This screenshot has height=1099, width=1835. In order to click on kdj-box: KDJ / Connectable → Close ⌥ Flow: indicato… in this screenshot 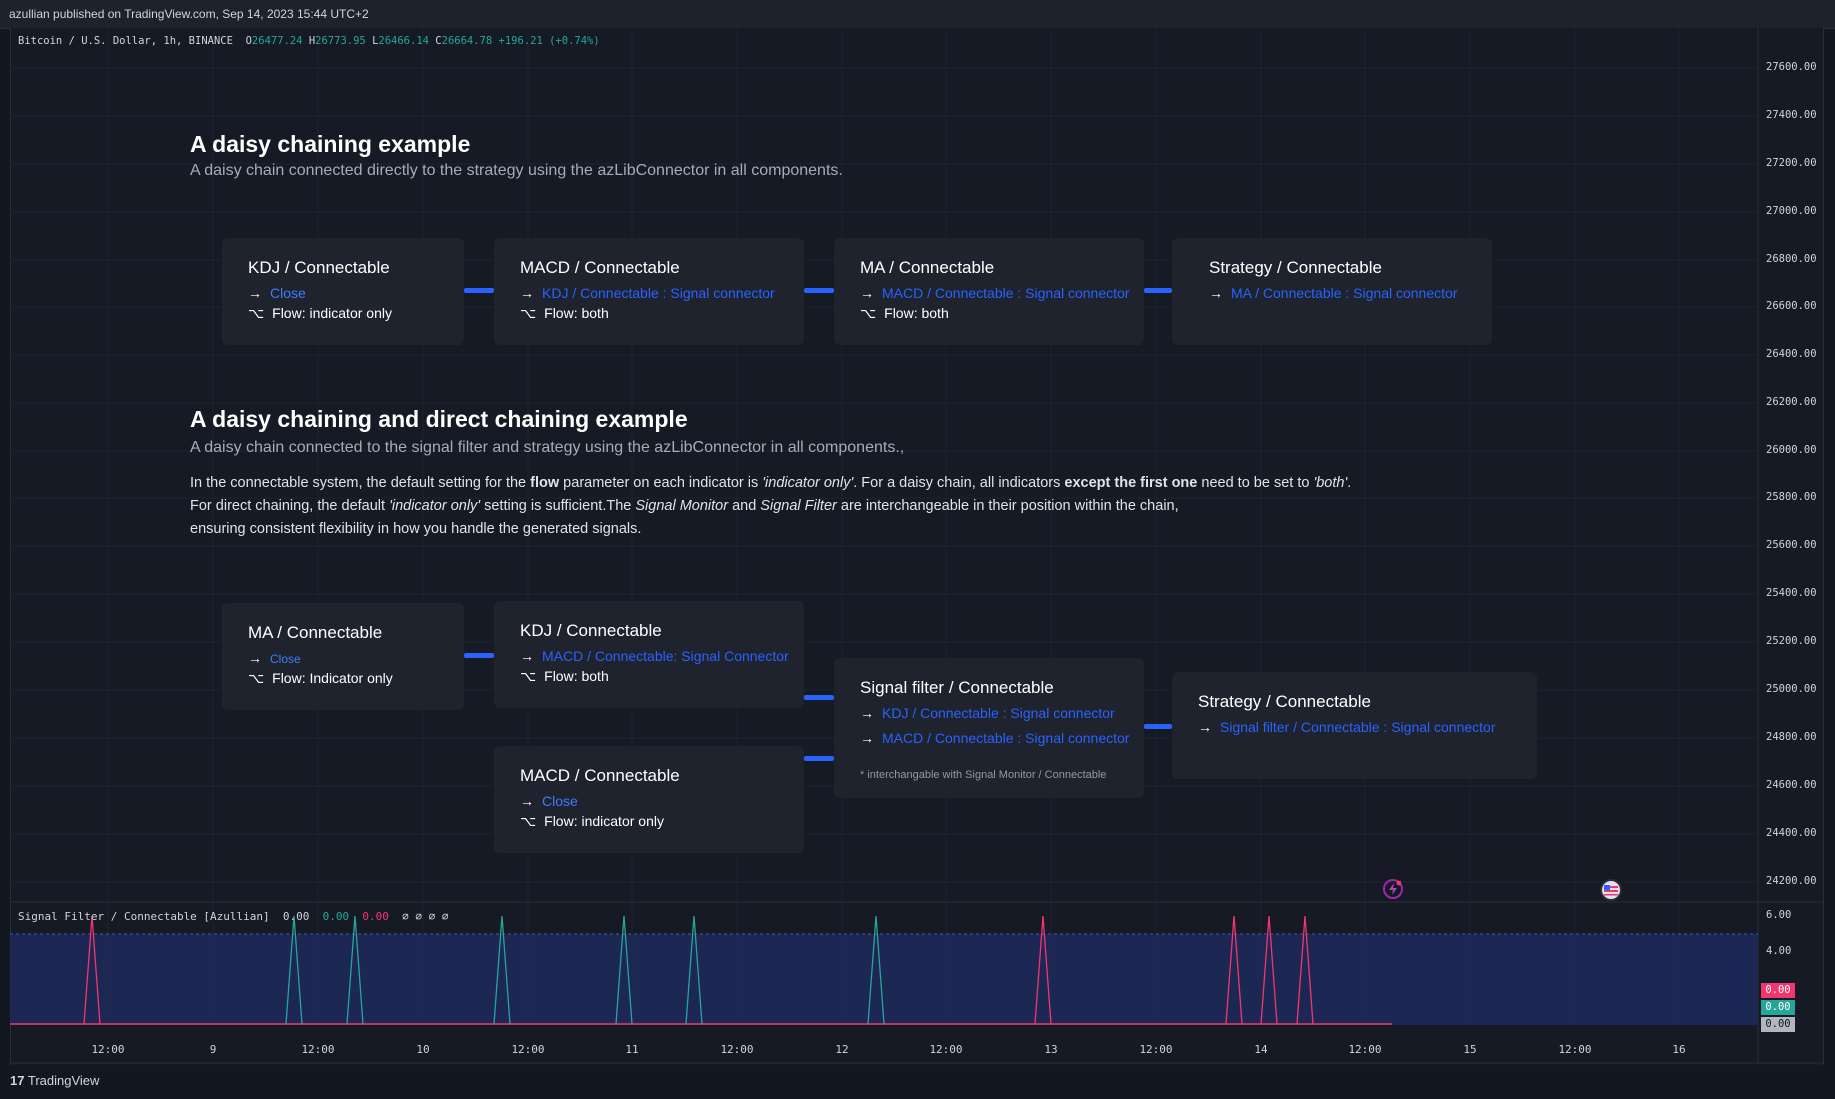, I will do `click(343, 291)`.